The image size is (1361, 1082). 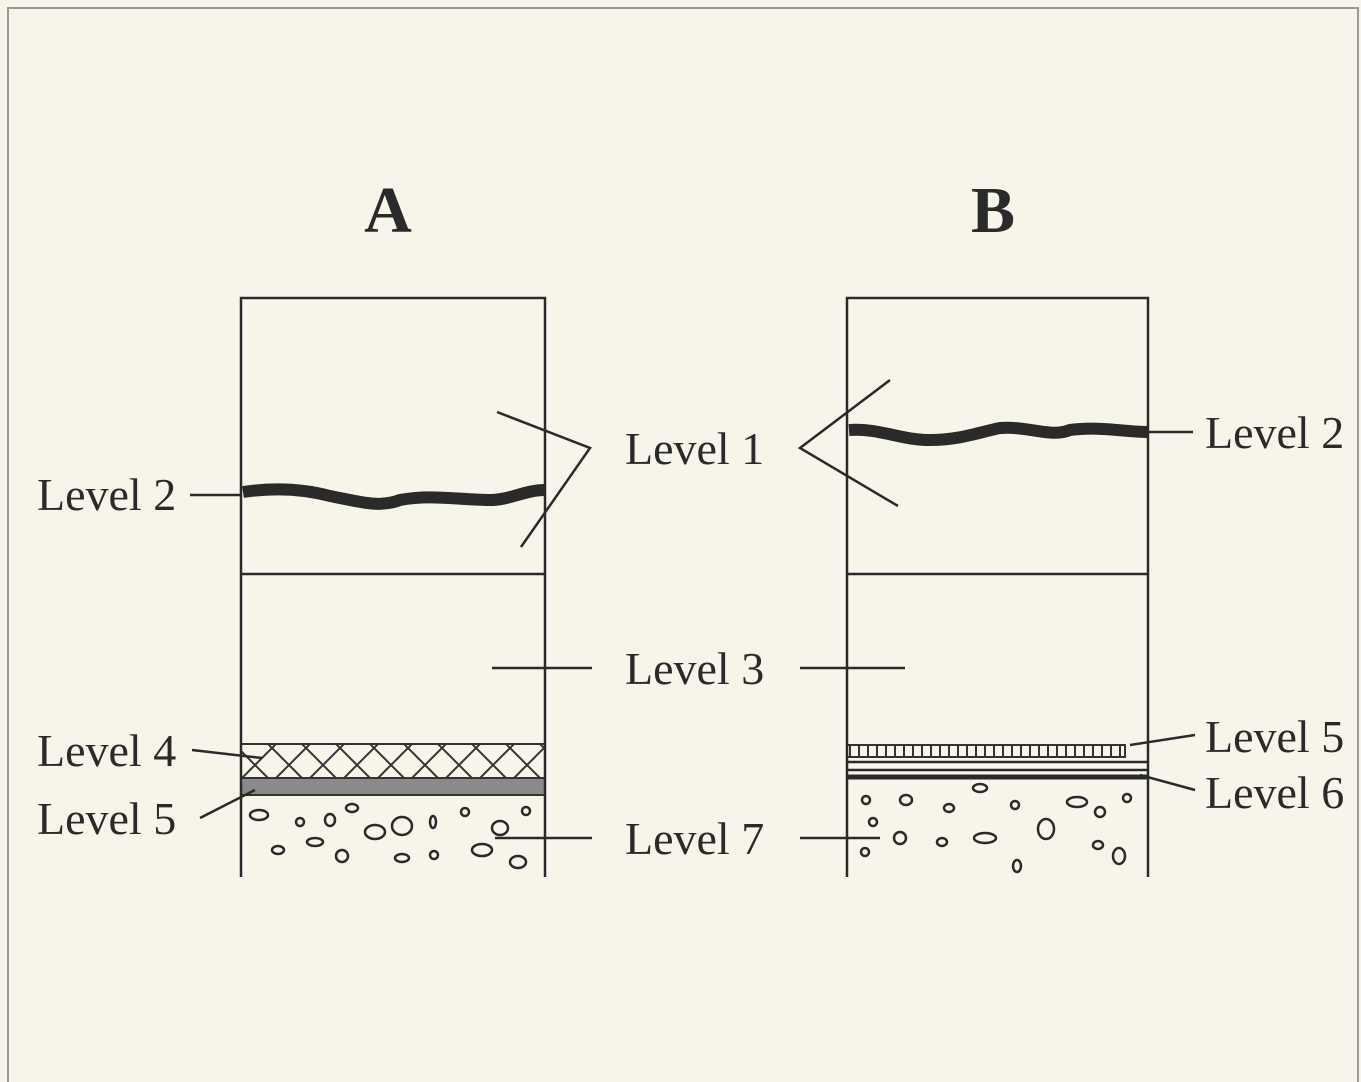 I want to click on label: Level 3, so click(x=694, y=668).